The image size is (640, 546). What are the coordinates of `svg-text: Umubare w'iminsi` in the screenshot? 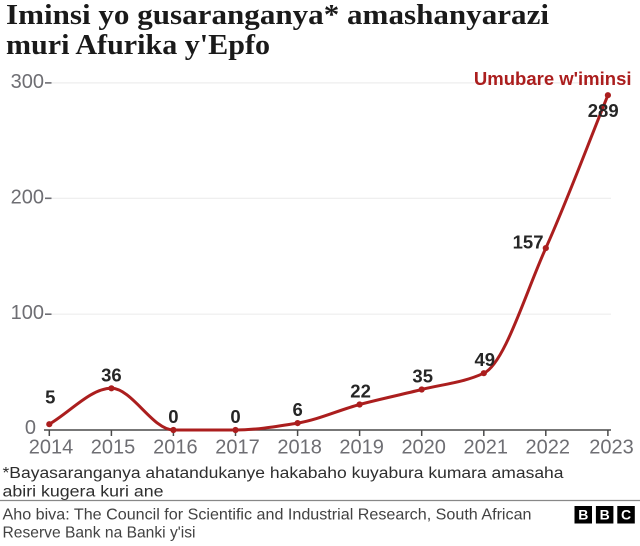 It's located at (553, 78).